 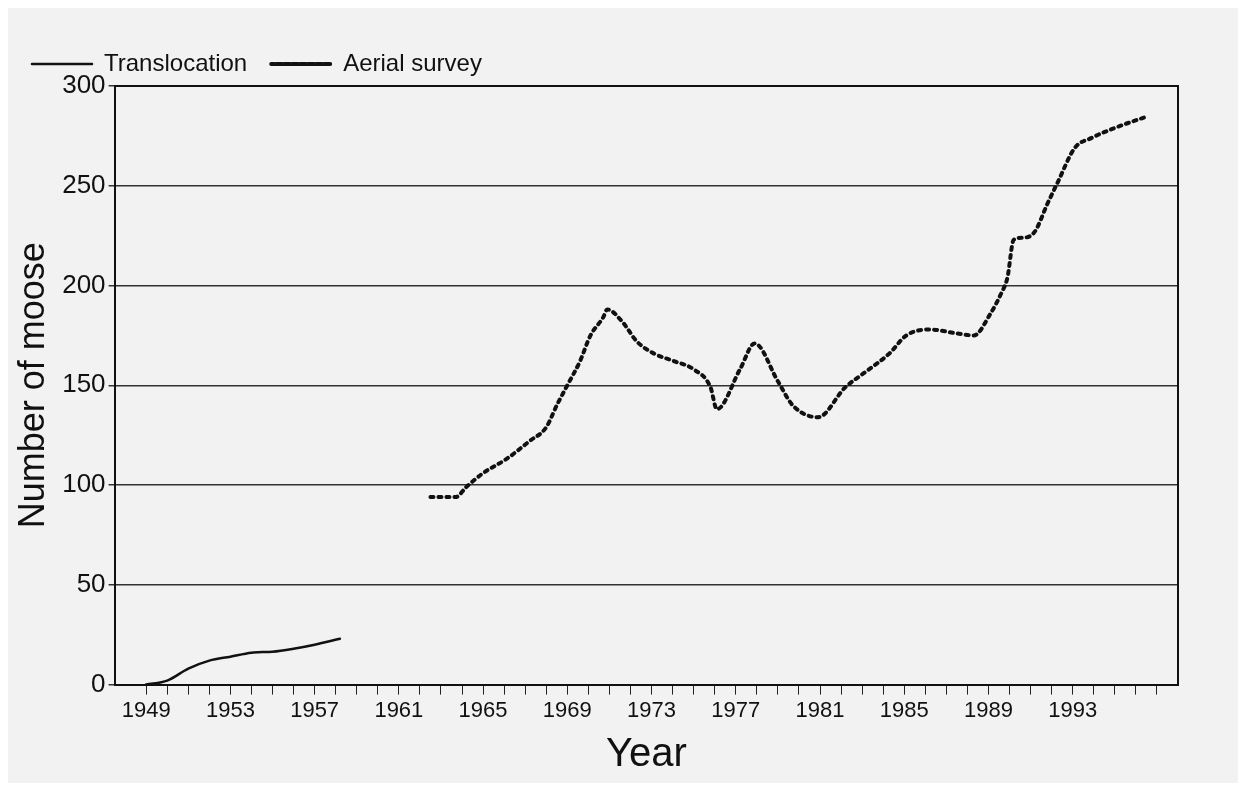 I want to click on x-tick-label: 1977, so click(x=736, y=709).